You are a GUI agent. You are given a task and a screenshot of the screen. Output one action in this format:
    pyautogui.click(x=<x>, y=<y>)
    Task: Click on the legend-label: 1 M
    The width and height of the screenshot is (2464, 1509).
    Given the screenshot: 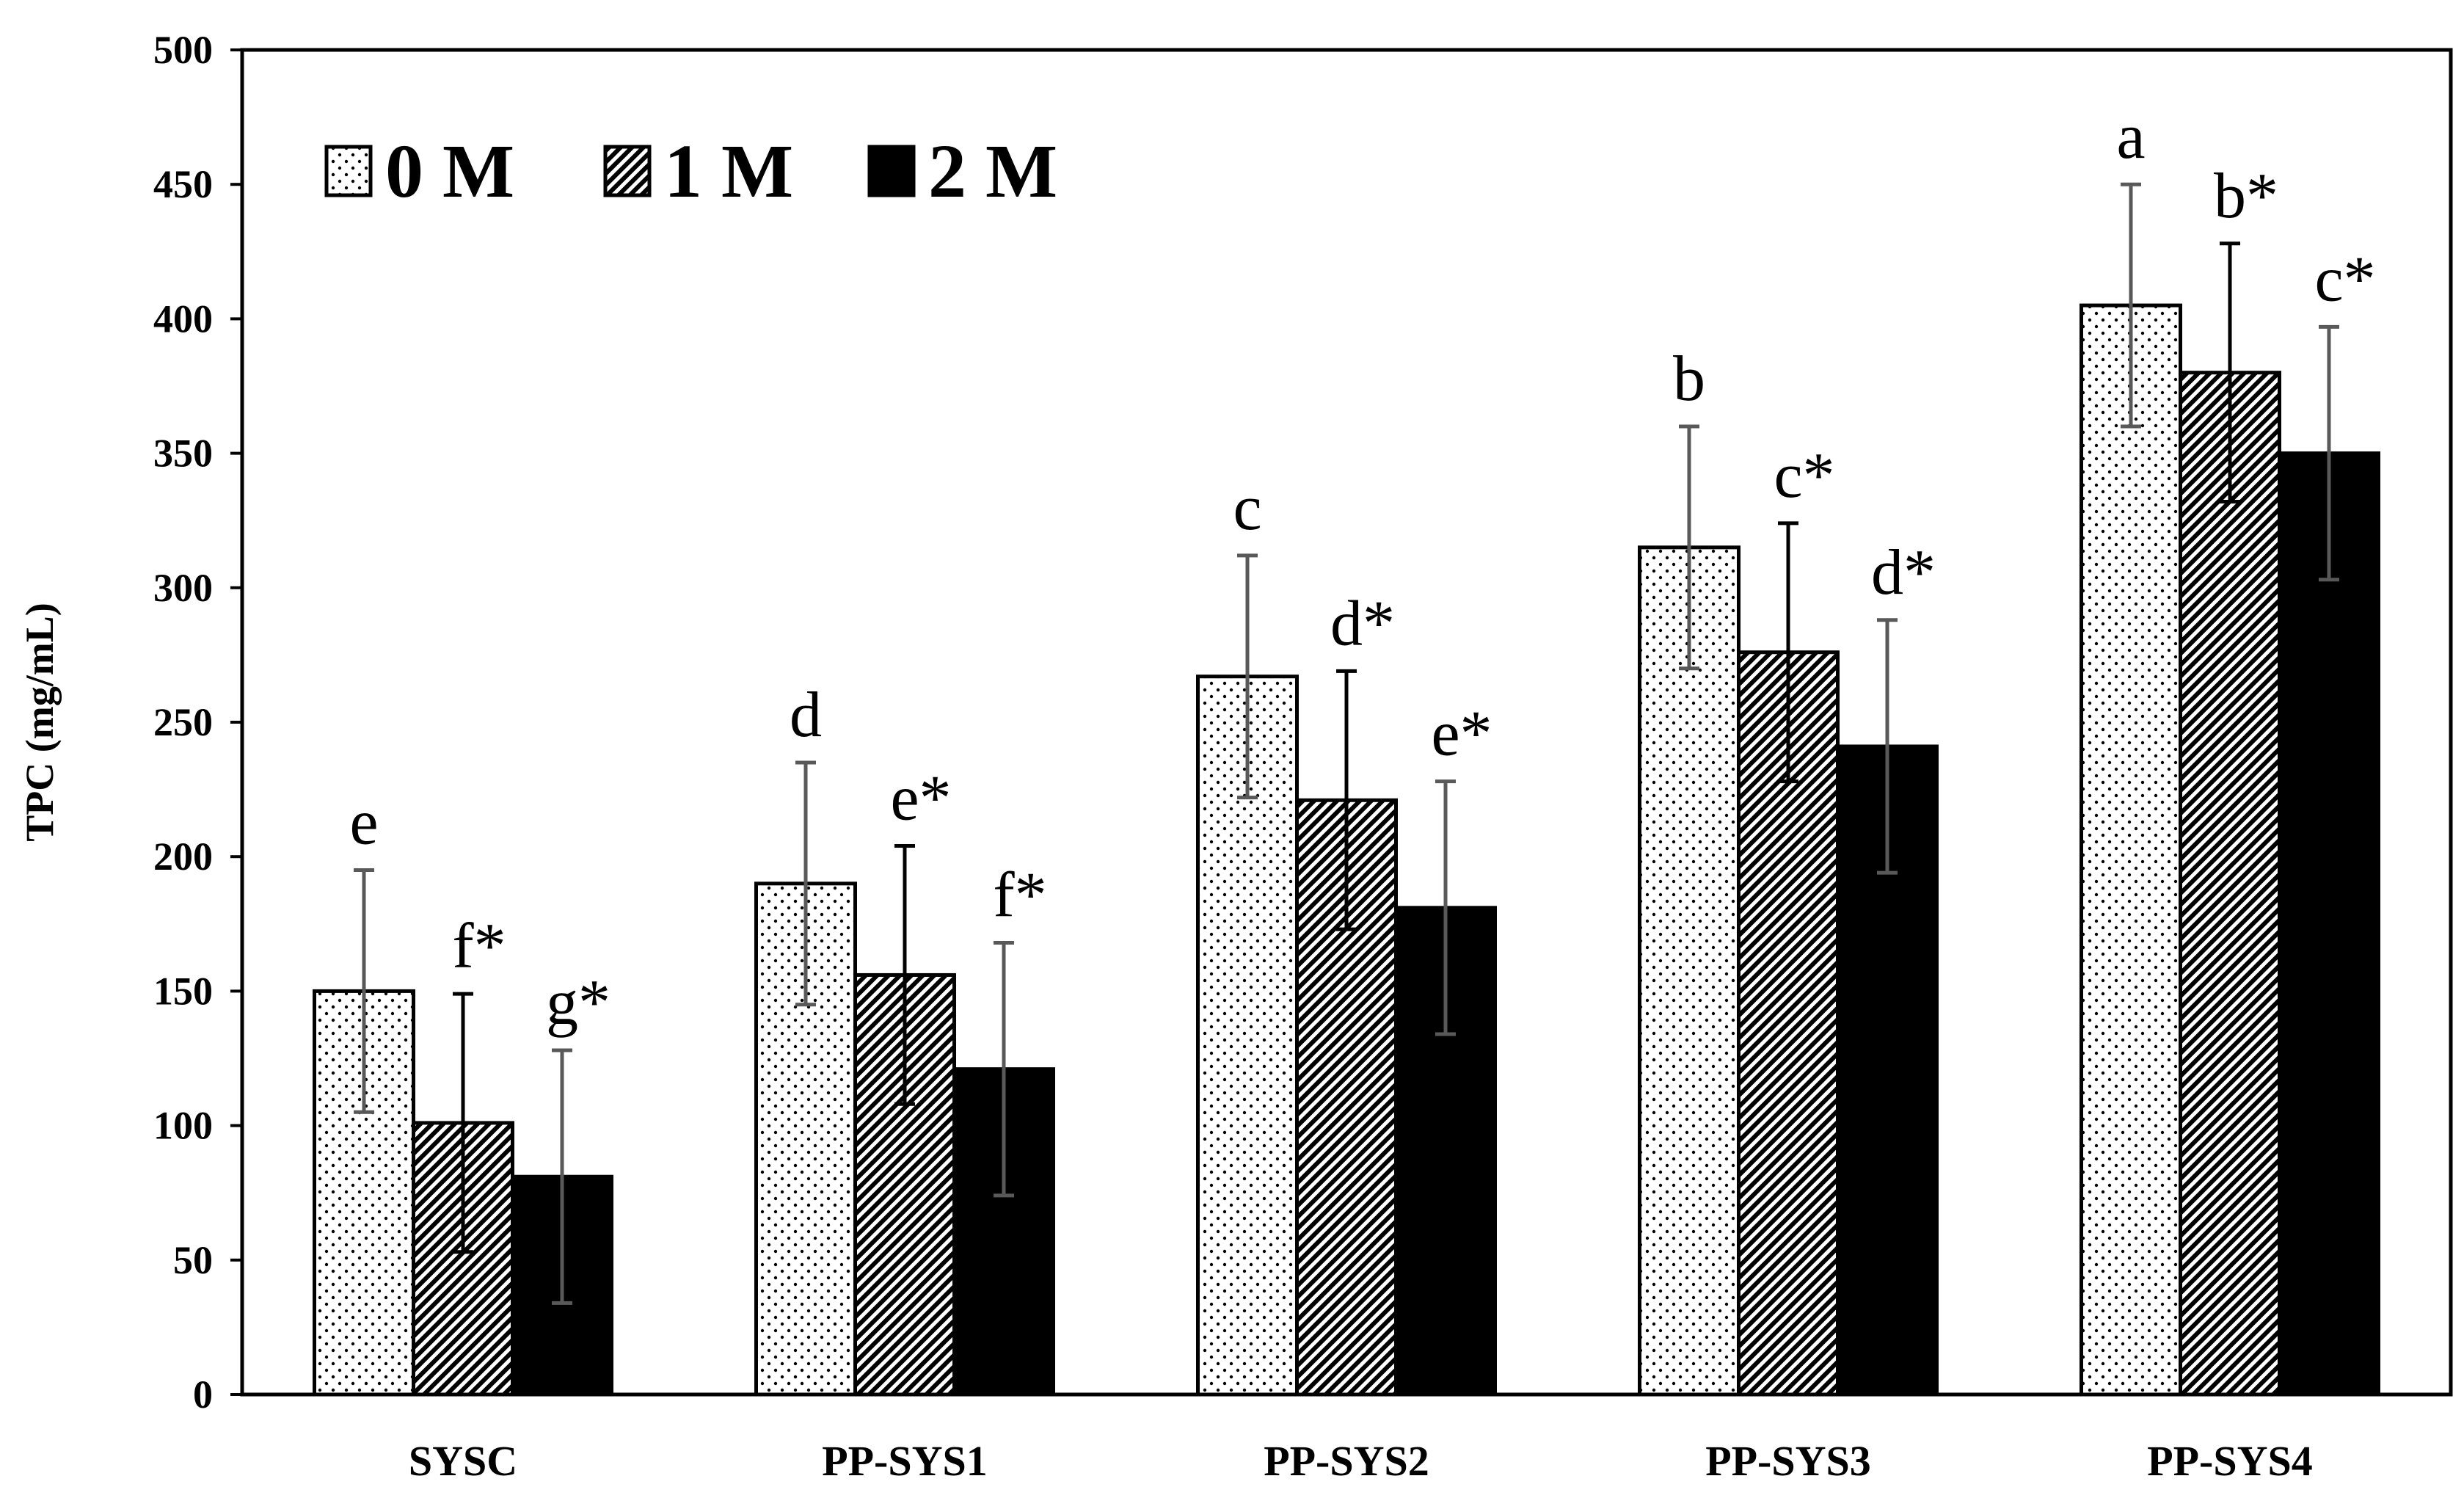 What is the action you would take?
    pyautogui.click(x=728, y=171)
    